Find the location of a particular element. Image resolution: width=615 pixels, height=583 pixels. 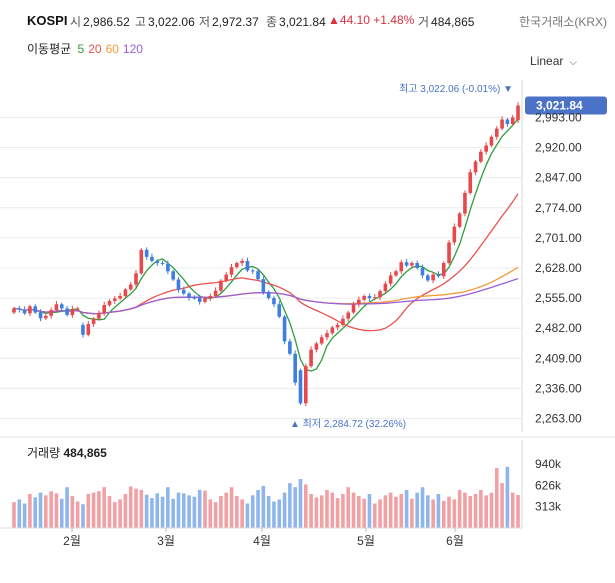

high-annotation: 최고 3,022.06 (-0.01%) ▼ is located at coordinates (456, 89).